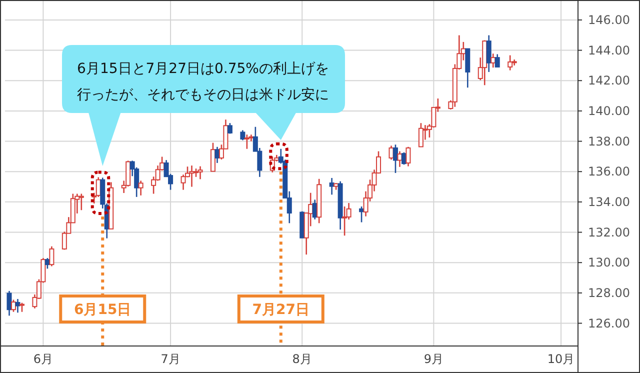 This screenshot has height=373, width=640. Describe the element at coordinates (609, 19) in the screenshot. I see `y-tick-label: 146.00` at that location.